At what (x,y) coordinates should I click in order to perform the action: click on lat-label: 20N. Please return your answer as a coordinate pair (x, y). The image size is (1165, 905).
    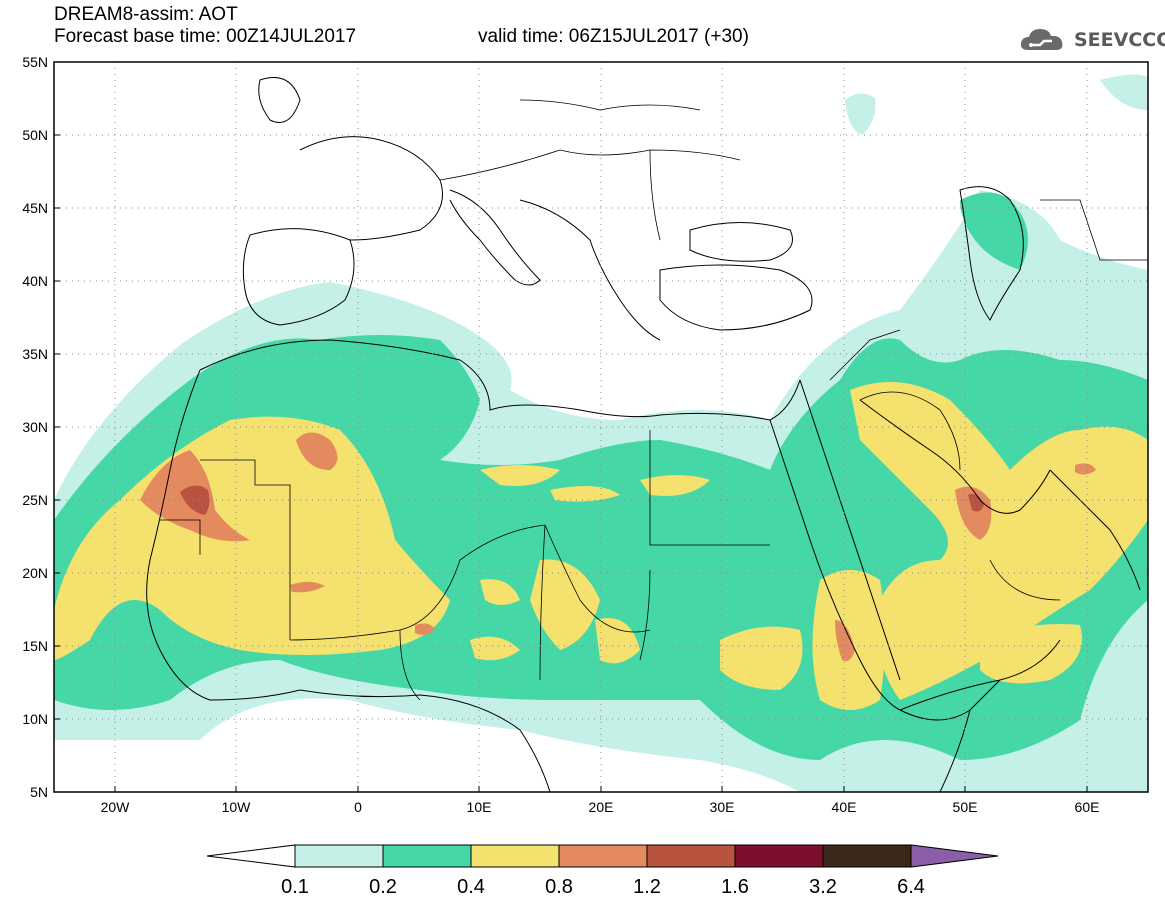
    Looking at the image, I should click on (35, 573).